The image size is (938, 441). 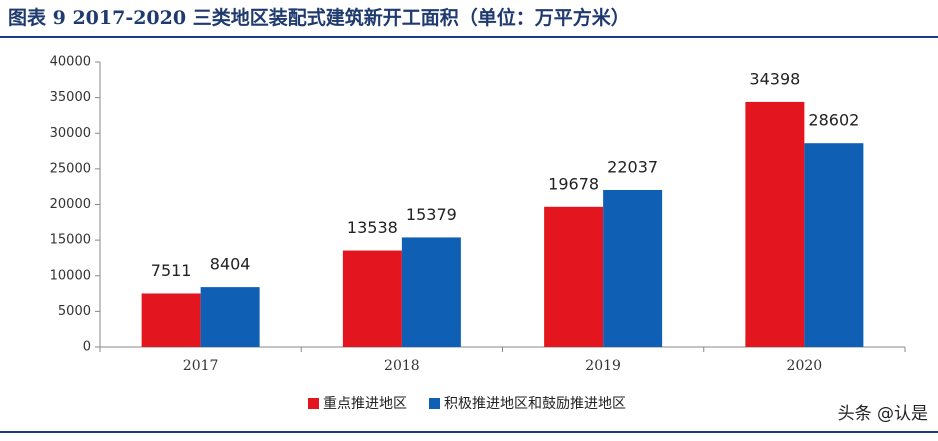 I want to click on y-tick-label: 0, so click(x=87, y=347).